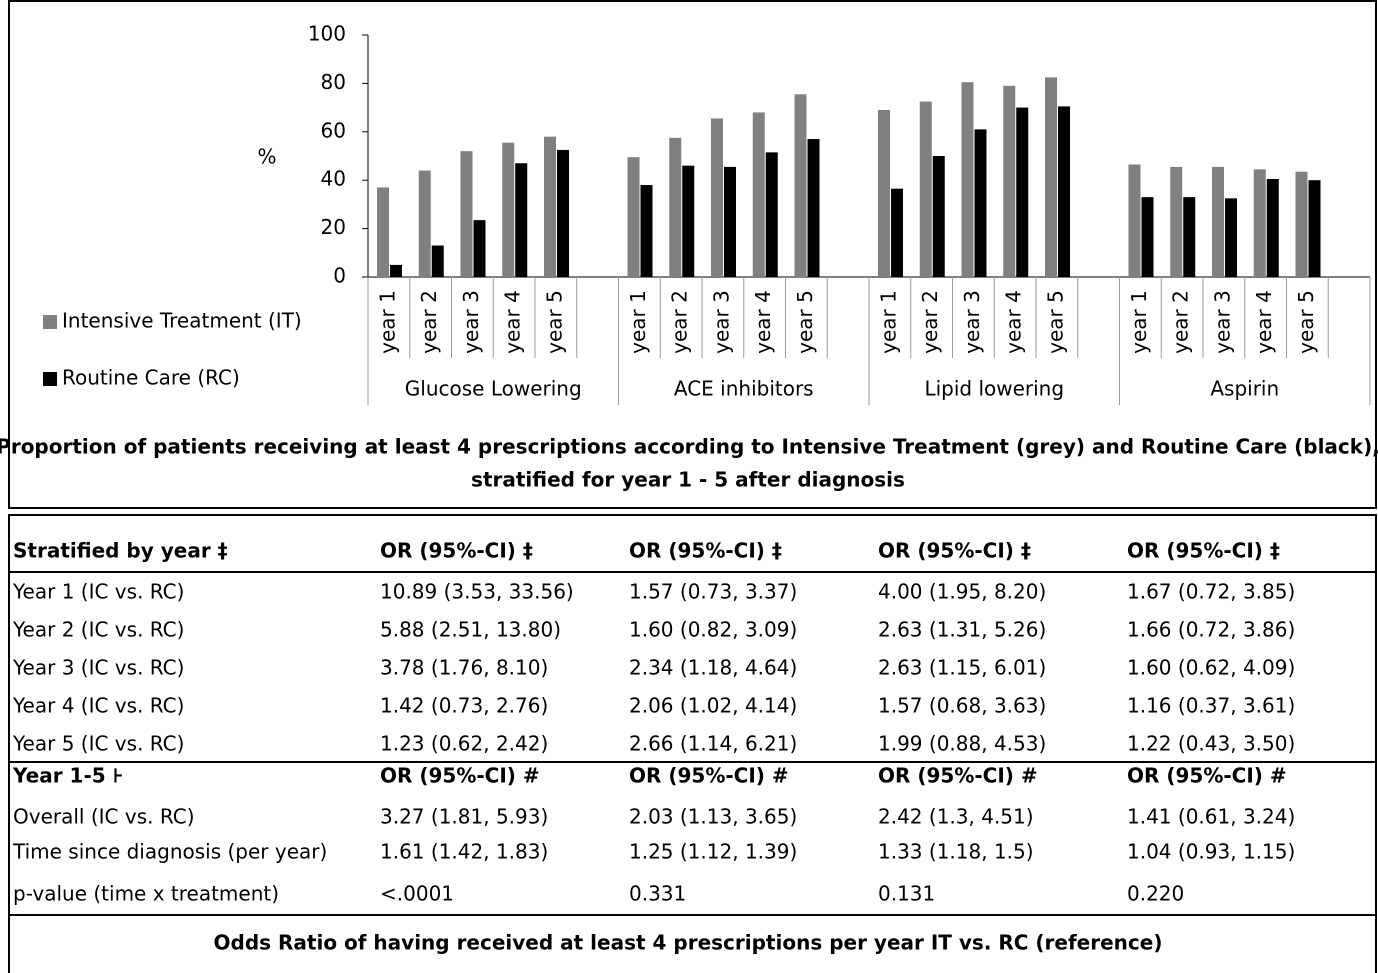 The height and width of the screenshot is (973, 1378). Describe the element at coordinates (98, 592) in the screenshot. I see `table-cell: Year 1 (IC vs. RC)` at that location.